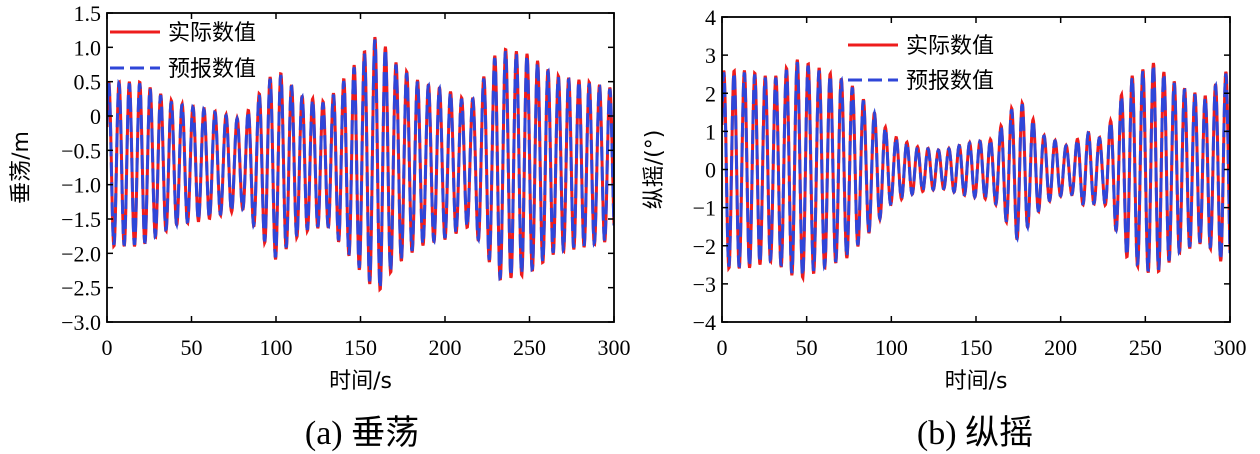 The image size is (1260, 454). What do you see at coordinates (654, 170) in the screenshot?
I see `y-axis-label: 纵摇/(°)` at bounding box center [654, 170].